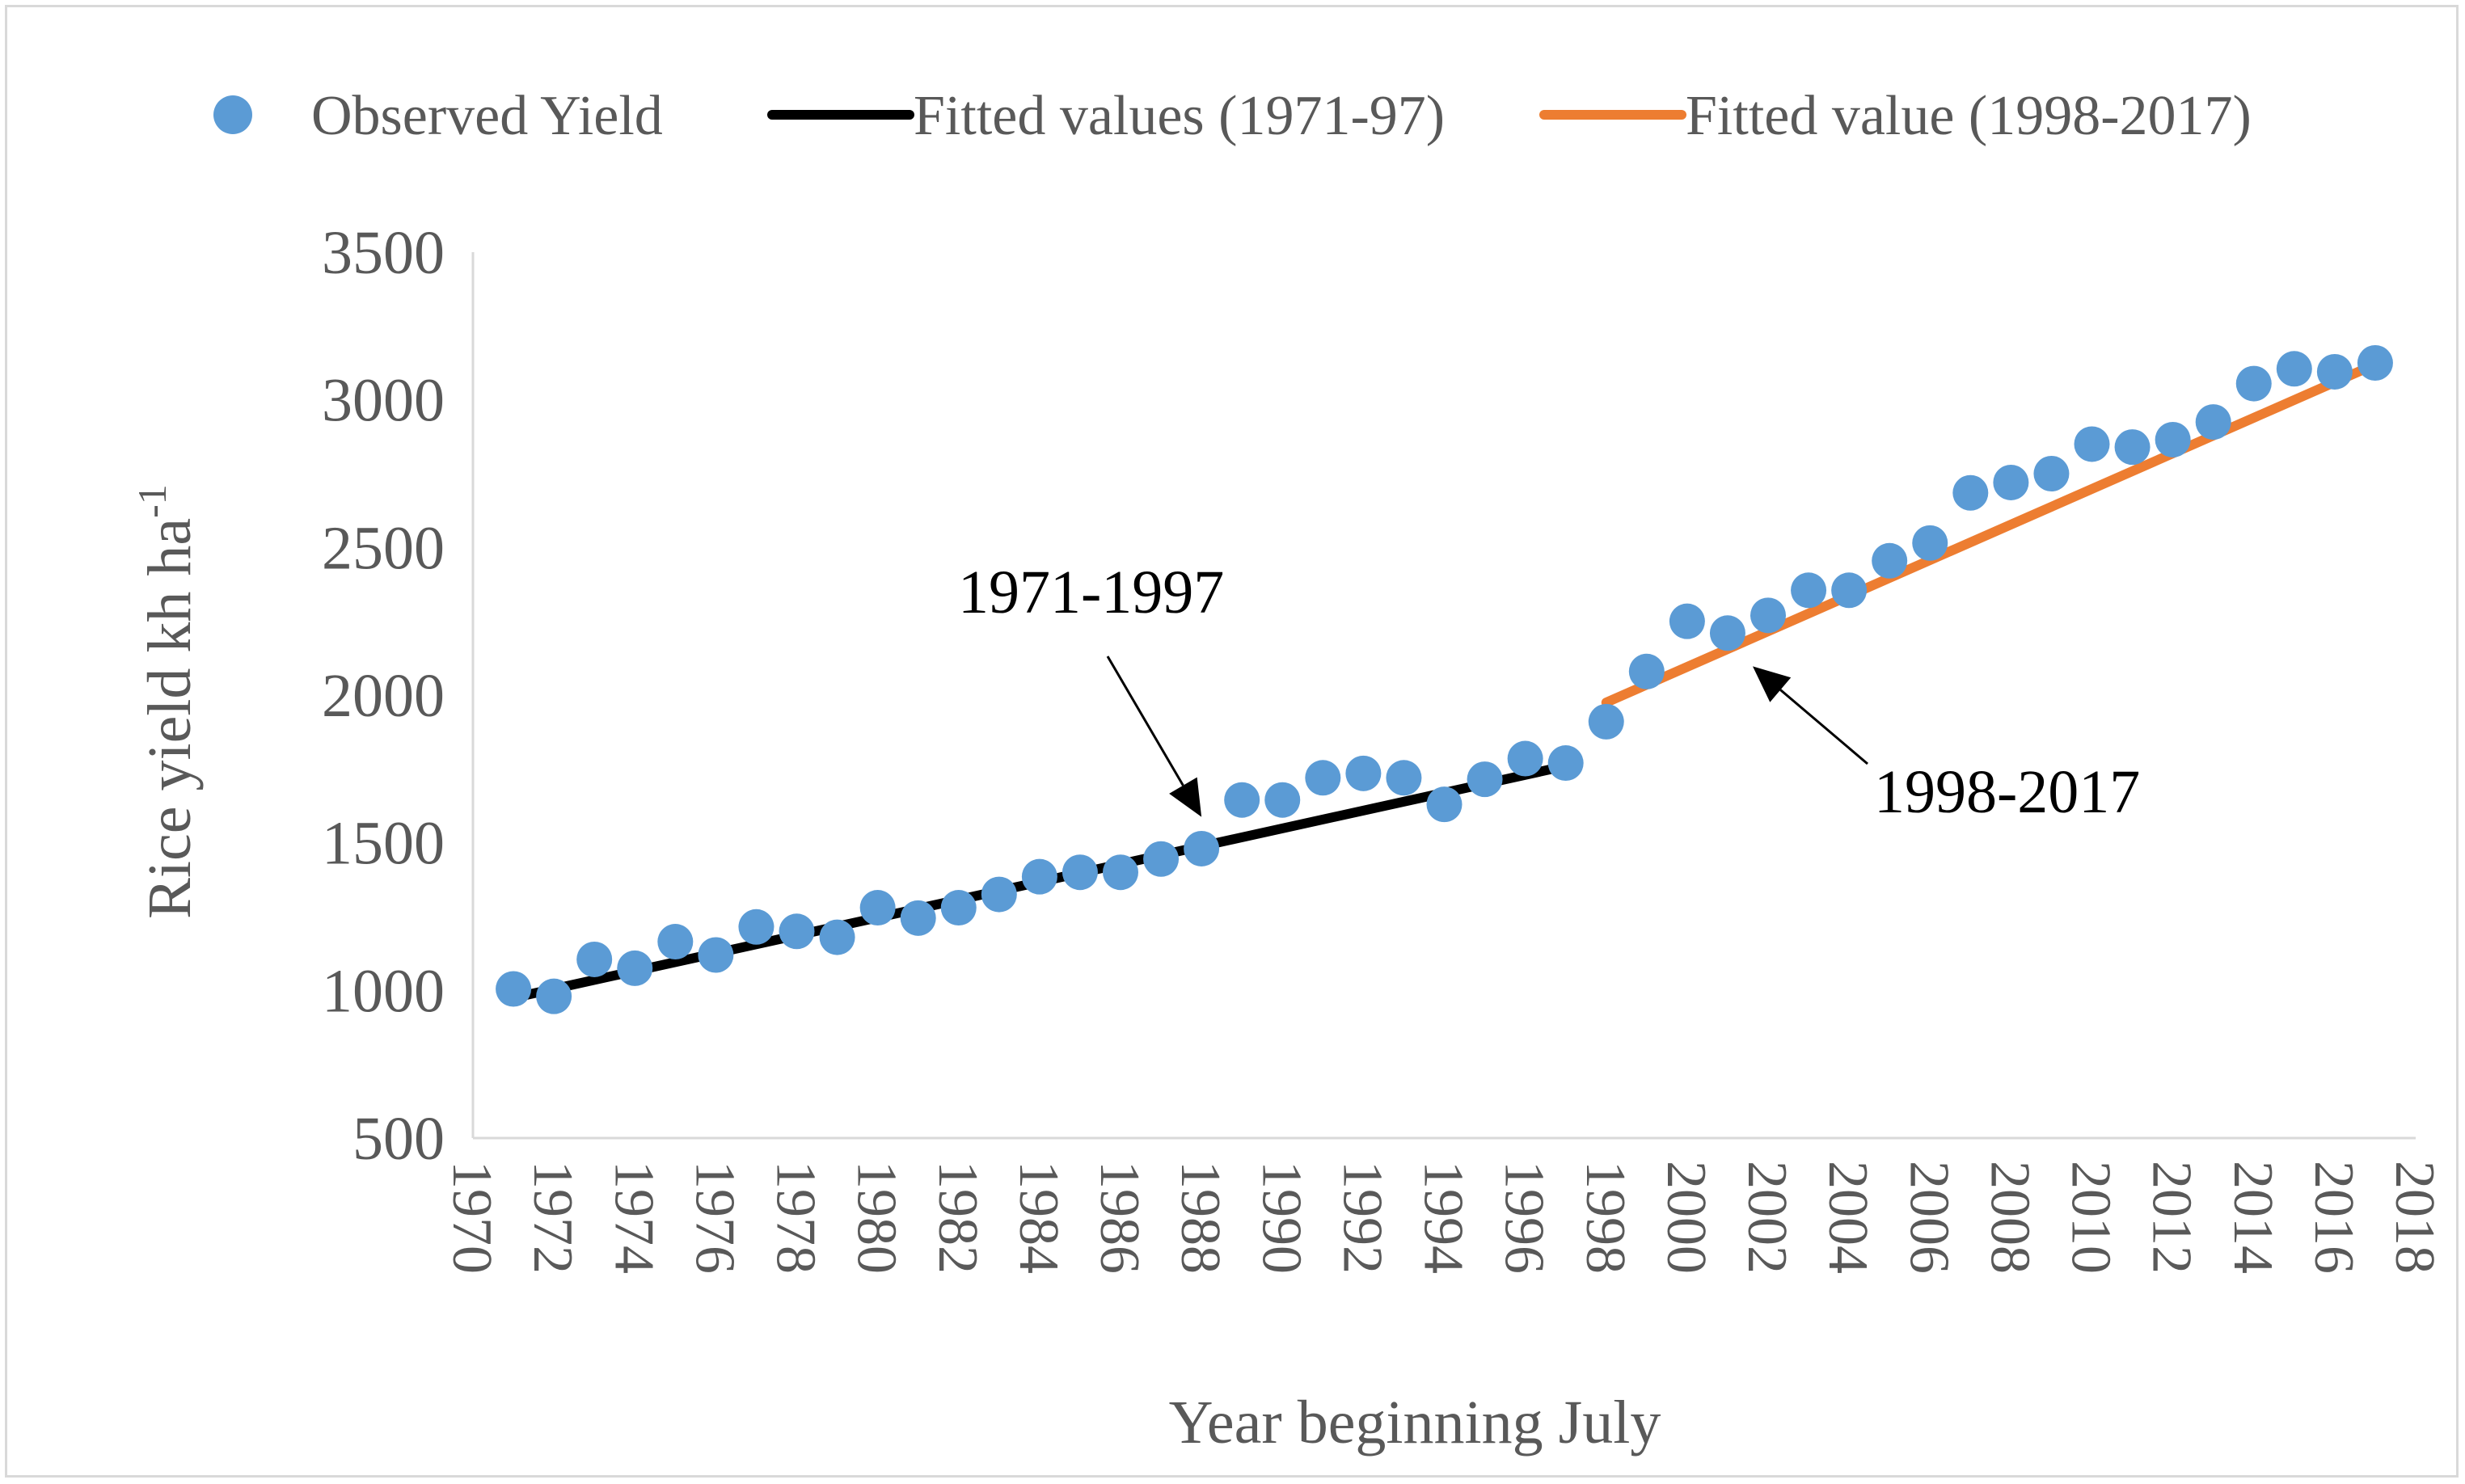  I want to click on legend-label-observed: Observed Yield, so click(487, 116).